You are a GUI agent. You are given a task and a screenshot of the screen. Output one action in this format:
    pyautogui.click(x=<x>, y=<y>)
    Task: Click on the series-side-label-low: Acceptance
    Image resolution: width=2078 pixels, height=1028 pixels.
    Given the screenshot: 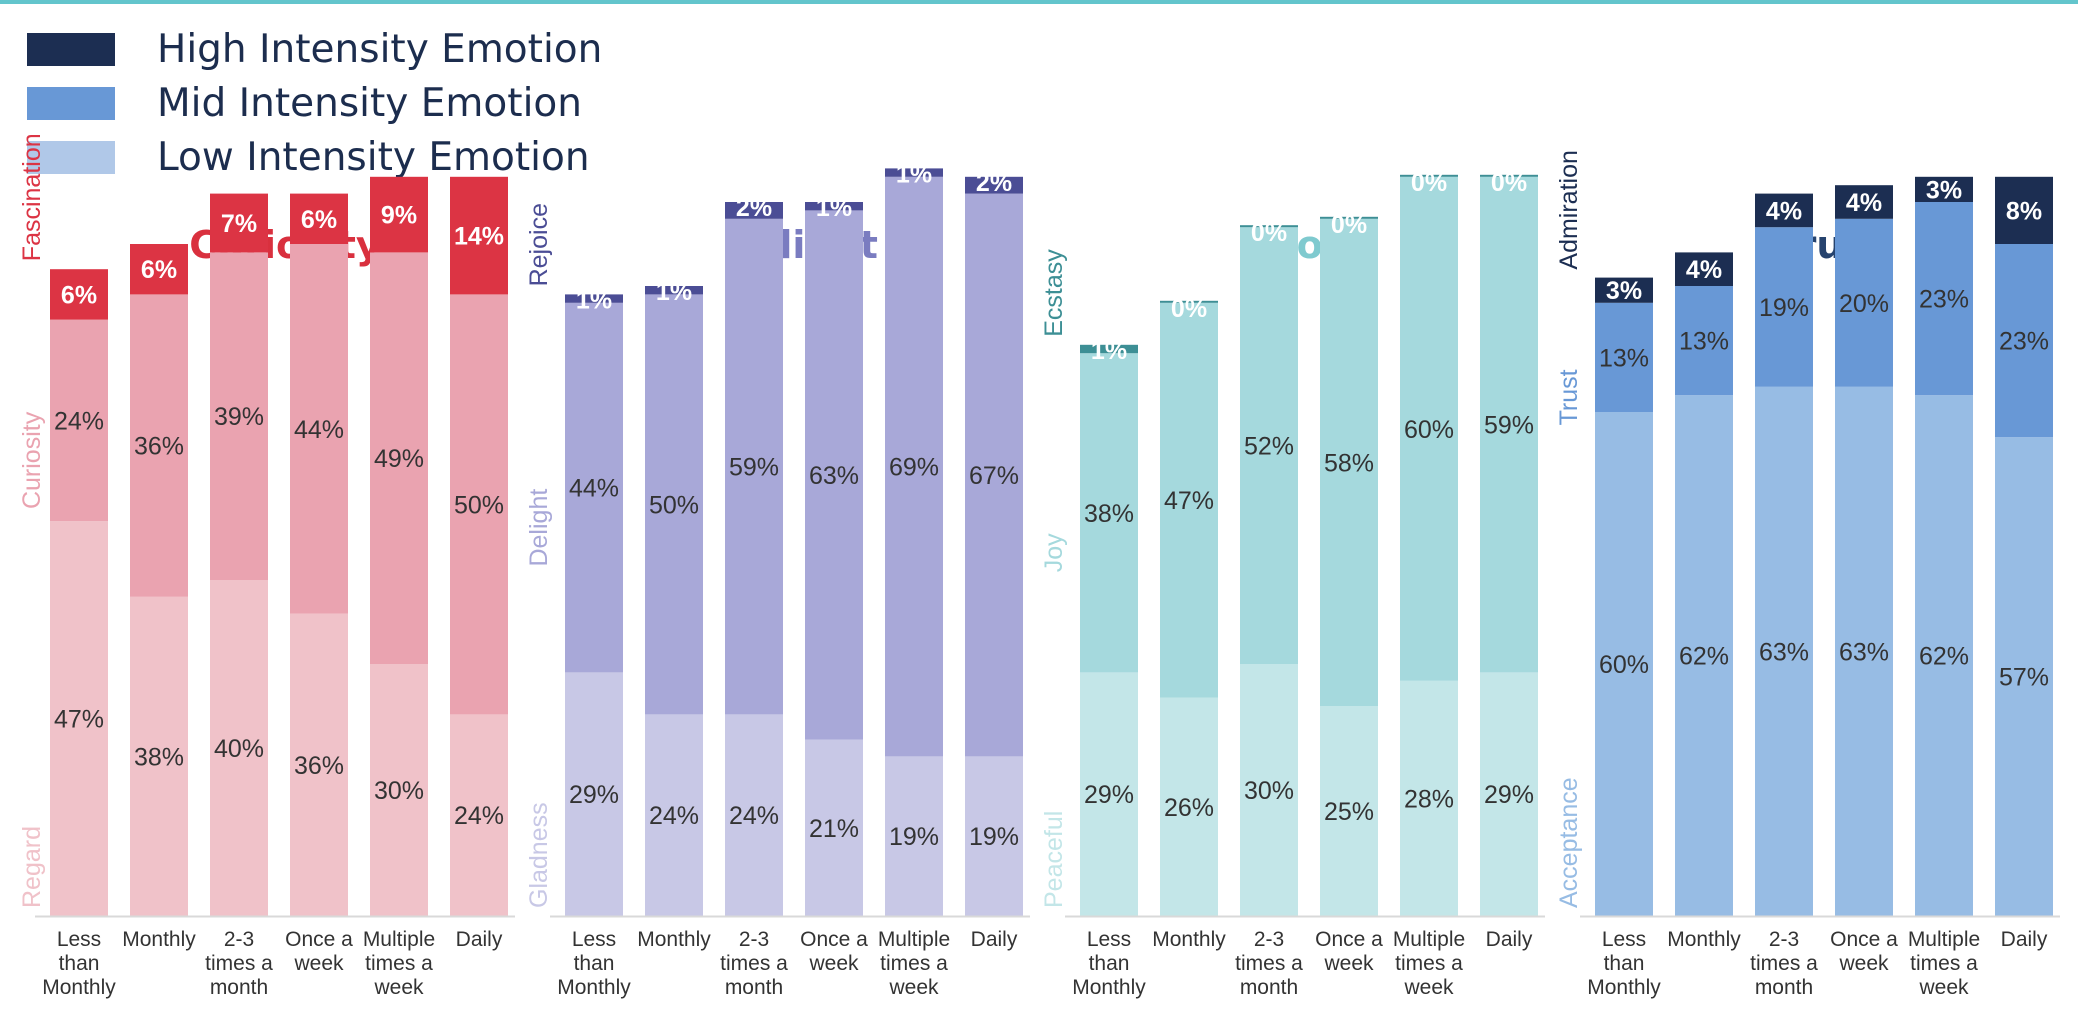 What is the action you would take?
    pyautogui.click(x=1569, y=842)
    